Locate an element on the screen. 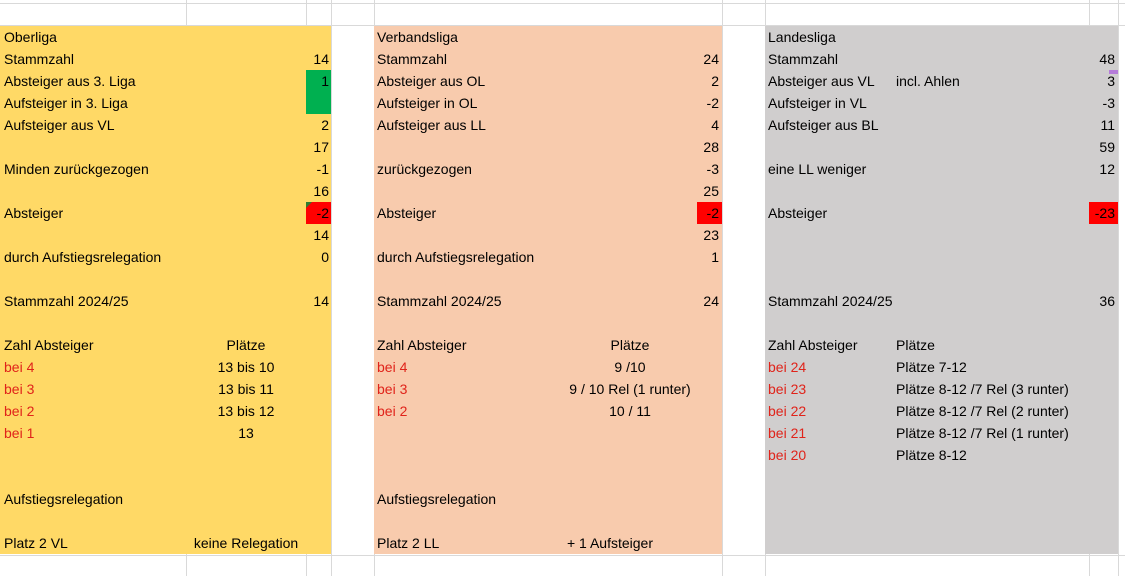  verbandsliga-title: Verbandsliga is located at coordinates (417, 37).